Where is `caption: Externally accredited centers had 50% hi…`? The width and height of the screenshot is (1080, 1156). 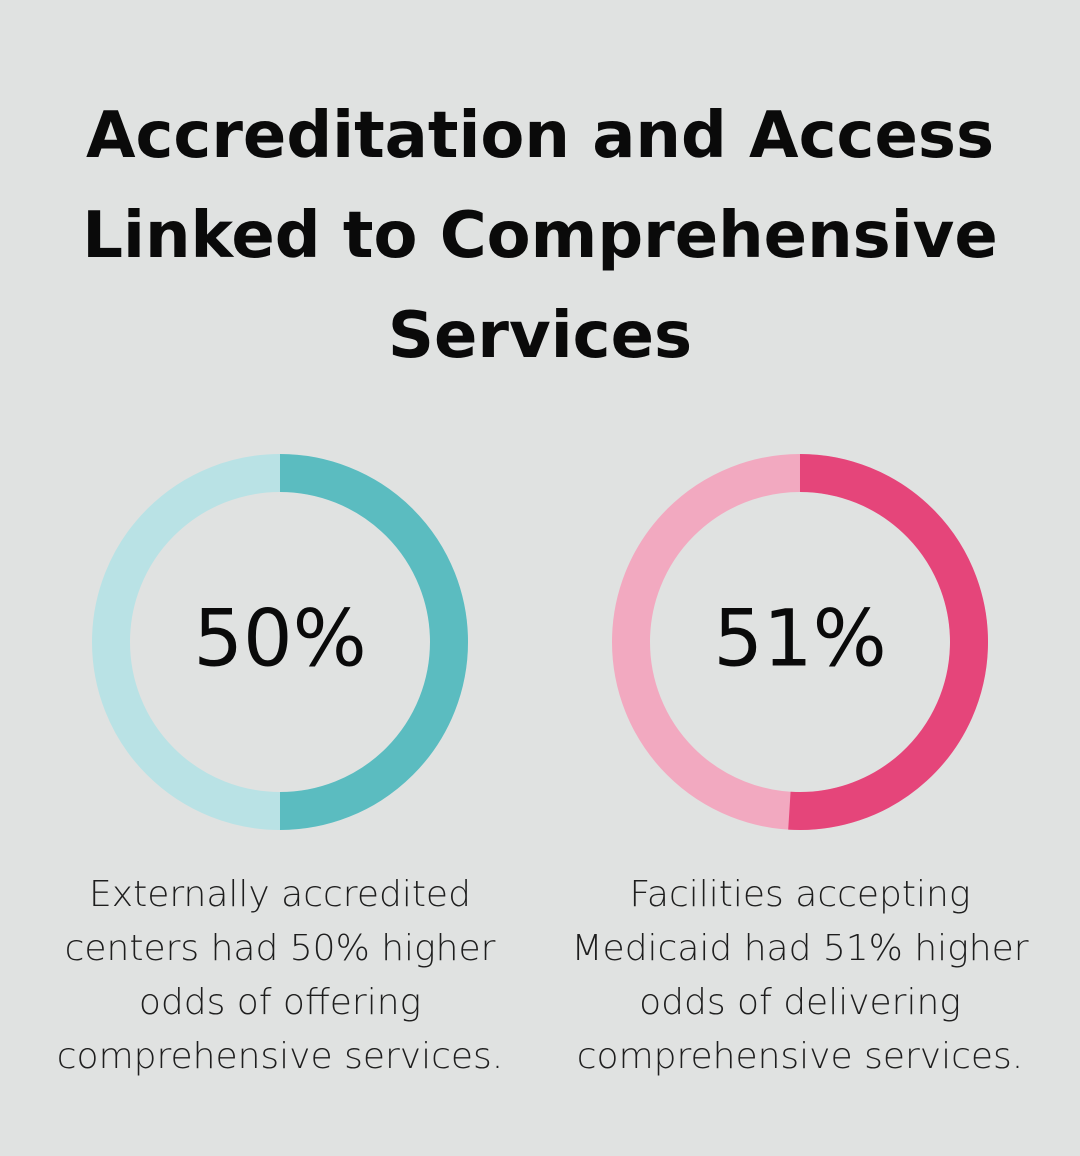 caption: Externally accredited centers had 50% hi… is located at coordinates (280, 975).